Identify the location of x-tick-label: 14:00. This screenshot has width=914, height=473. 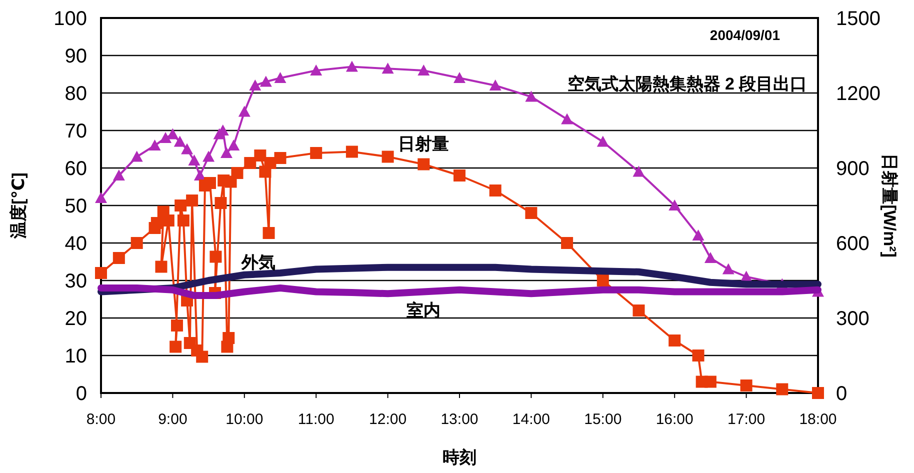
(531, 419).